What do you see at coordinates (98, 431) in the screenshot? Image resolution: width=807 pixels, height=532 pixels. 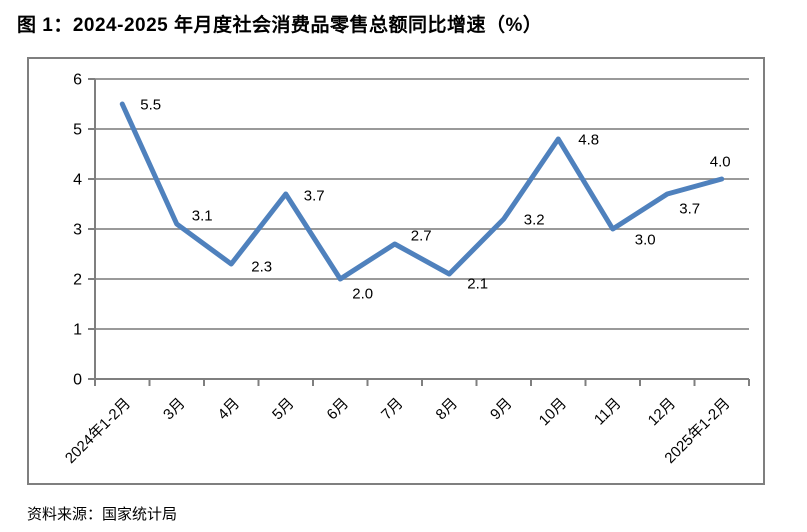 I see `x-tick-label: 2024年1-2月` at bounding box center [98, 431].